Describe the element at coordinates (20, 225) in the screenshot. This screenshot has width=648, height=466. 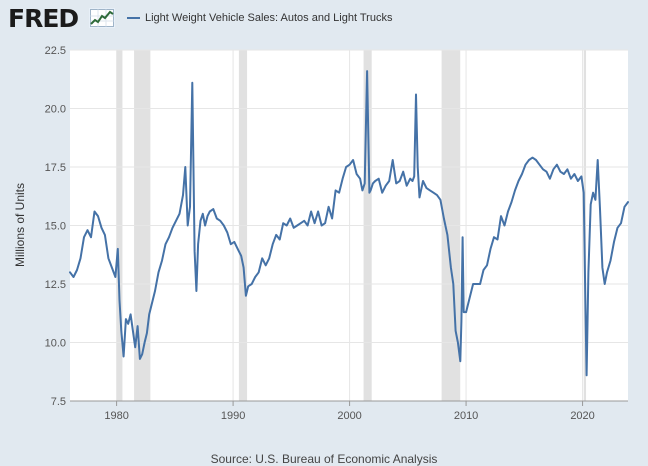
I see `y-axis-label: Millions of Units` at that location.